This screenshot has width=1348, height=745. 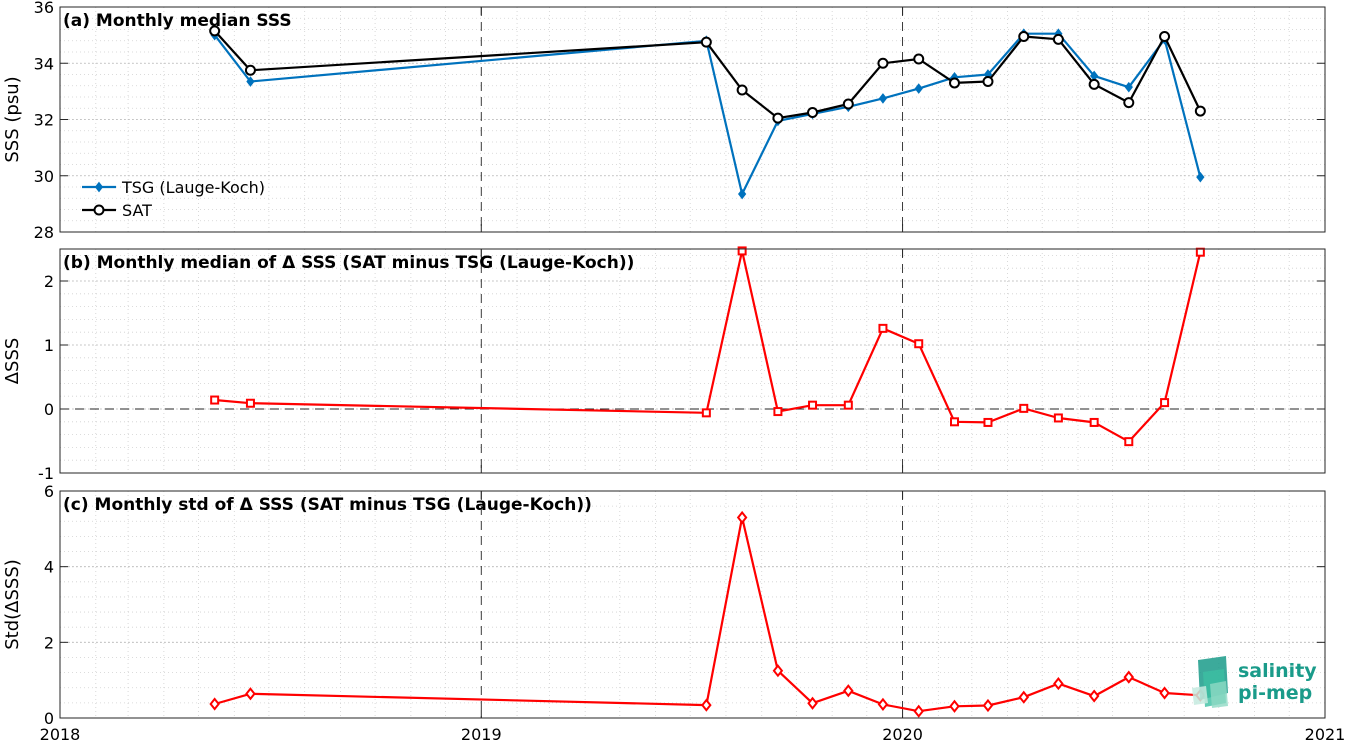 I want to click on y-tick-label: 6, so click(x=49, y=491).